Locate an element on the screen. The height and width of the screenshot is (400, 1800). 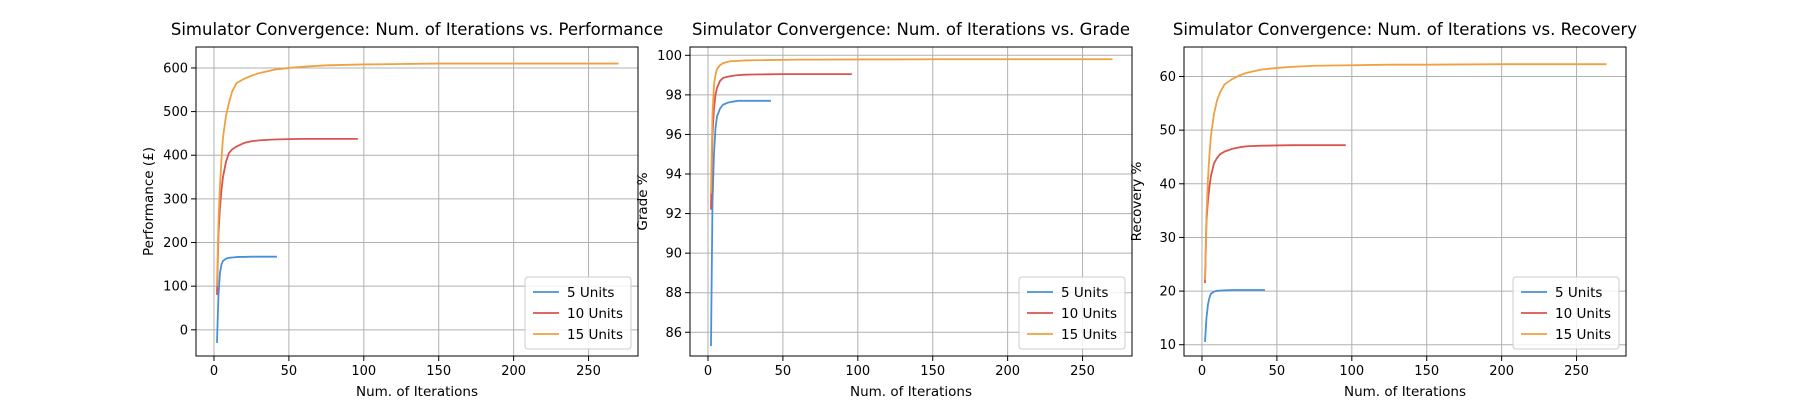
y-tick-label: 40 is located at coordinates (1167, 184).